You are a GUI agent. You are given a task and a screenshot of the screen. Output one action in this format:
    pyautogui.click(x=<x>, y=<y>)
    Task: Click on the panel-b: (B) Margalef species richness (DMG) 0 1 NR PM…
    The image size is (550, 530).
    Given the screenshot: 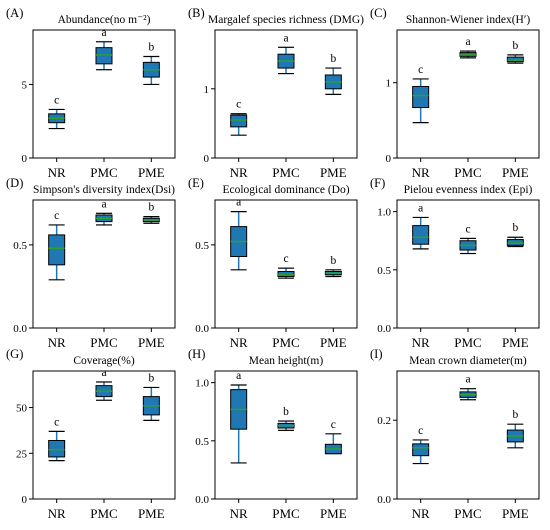 What is the action you would take?
    pyautogui.click(x=276, y=93)
    